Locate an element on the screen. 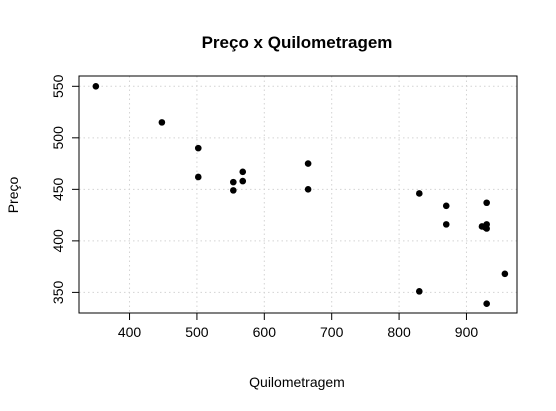 The image size is (556, 411). y-tick-label: 500 is located at coordinates (58, 138).